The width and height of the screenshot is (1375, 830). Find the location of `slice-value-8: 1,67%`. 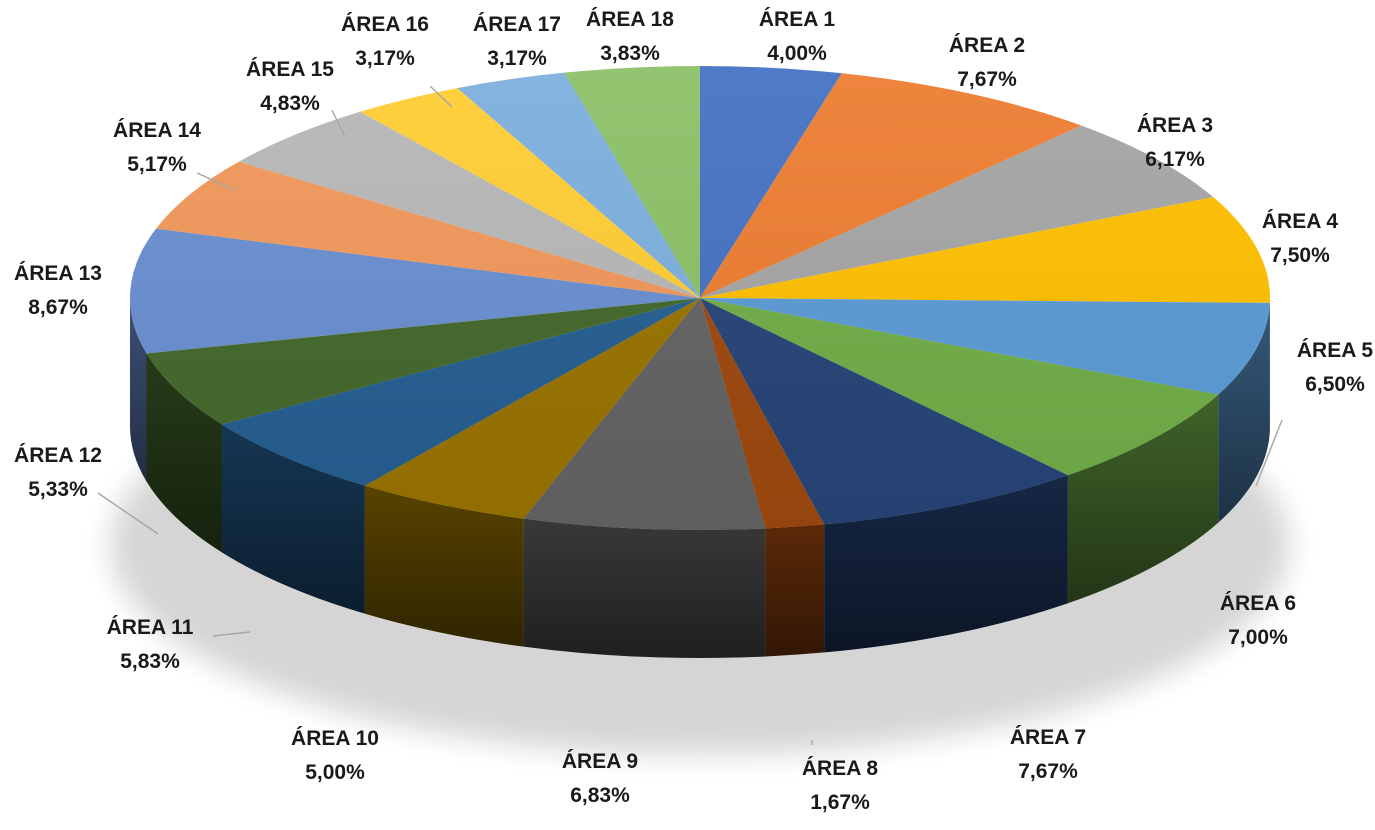

slice-value-8: 1,67% is located at coordinates (840, 802).